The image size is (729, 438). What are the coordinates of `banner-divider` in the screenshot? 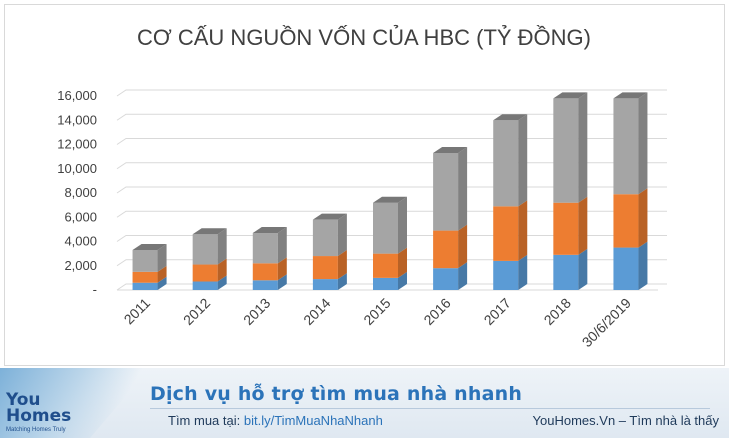 It's located at (430, 408).